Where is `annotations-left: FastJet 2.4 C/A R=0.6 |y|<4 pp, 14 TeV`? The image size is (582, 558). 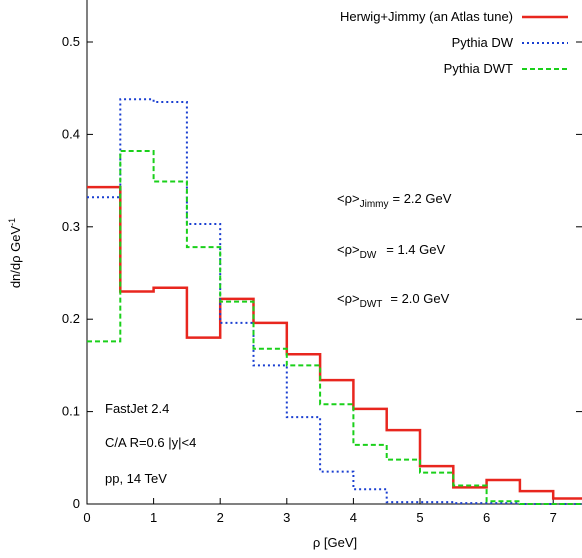
annotations-left: FastJet 2.4 C/A R=0.6 |y|<4 pp, 14 TeV is located at coordinates (150, 443).